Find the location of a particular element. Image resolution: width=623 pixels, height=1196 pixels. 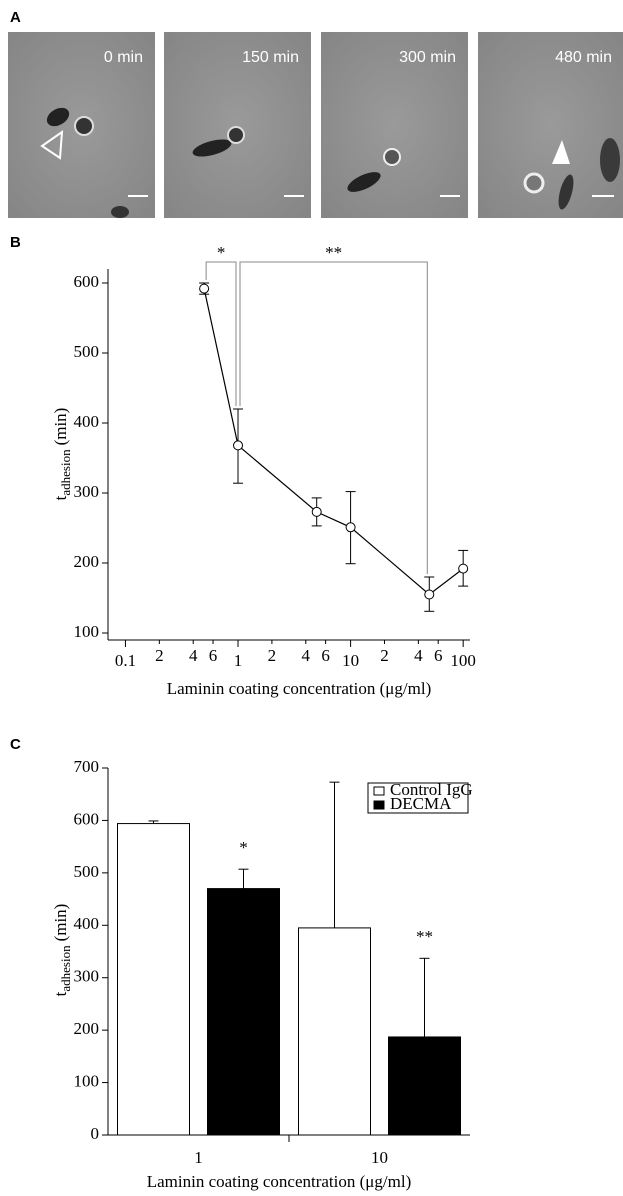

time-label: 150 min is located at coordinates (270, 57).